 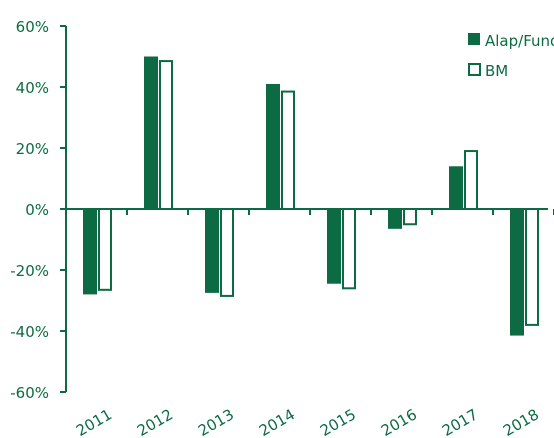 What do you see at coordinates (32, 149) in the screenshot?
I see `y-tick-label: 20%` at bounding box center [32, 149].